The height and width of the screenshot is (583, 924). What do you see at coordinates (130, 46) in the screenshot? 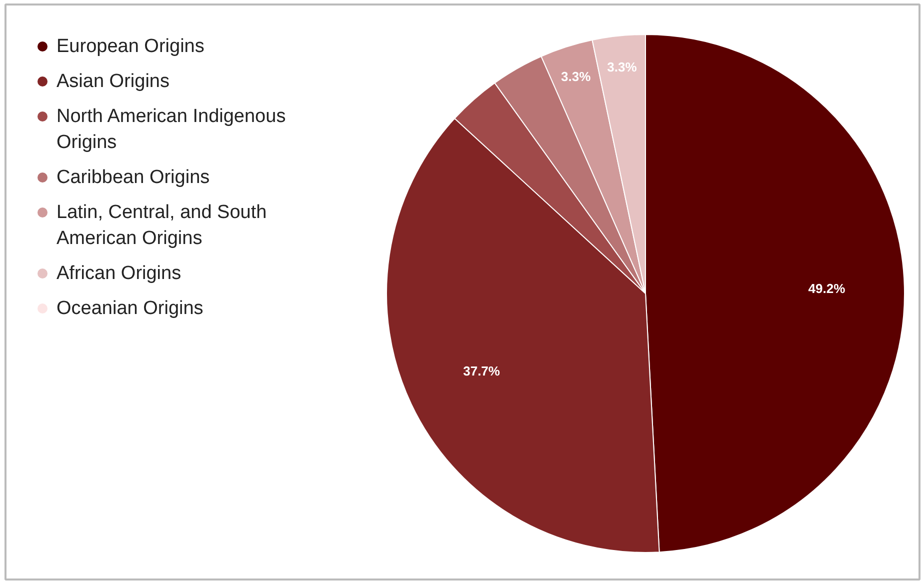
I see `legend-label: European Origins` at bounding box center [130, 46].